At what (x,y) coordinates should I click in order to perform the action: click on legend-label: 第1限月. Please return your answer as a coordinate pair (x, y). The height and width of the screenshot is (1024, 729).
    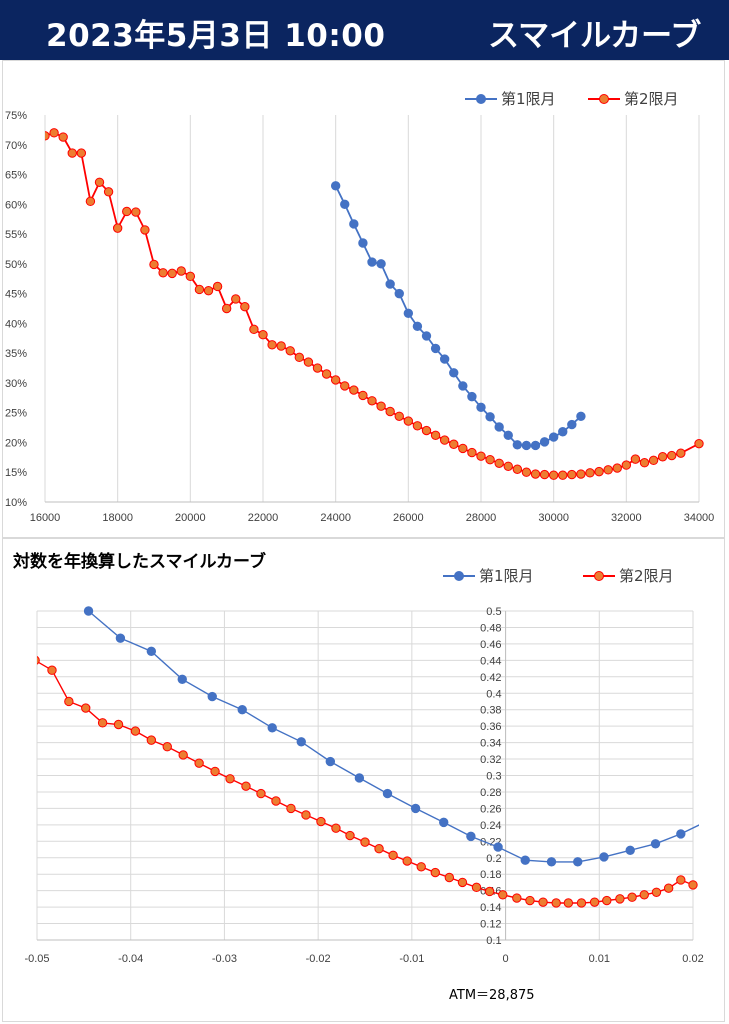
    Looking at the image, I should click on (528, 99).